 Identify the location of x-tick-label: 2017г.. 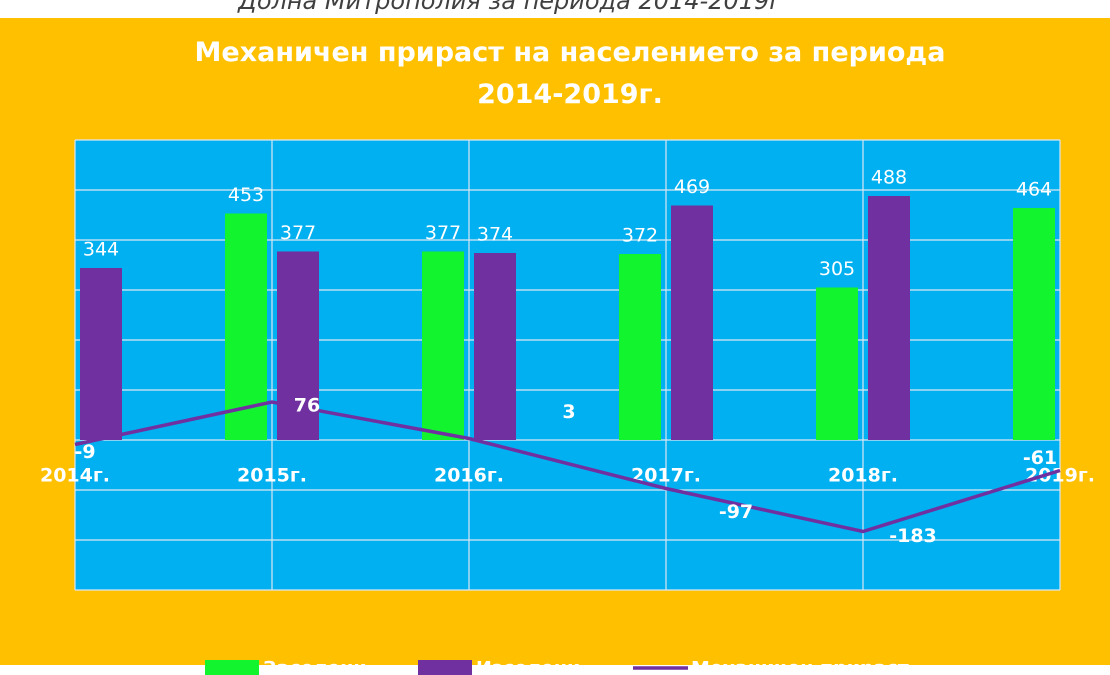
(666, 476).